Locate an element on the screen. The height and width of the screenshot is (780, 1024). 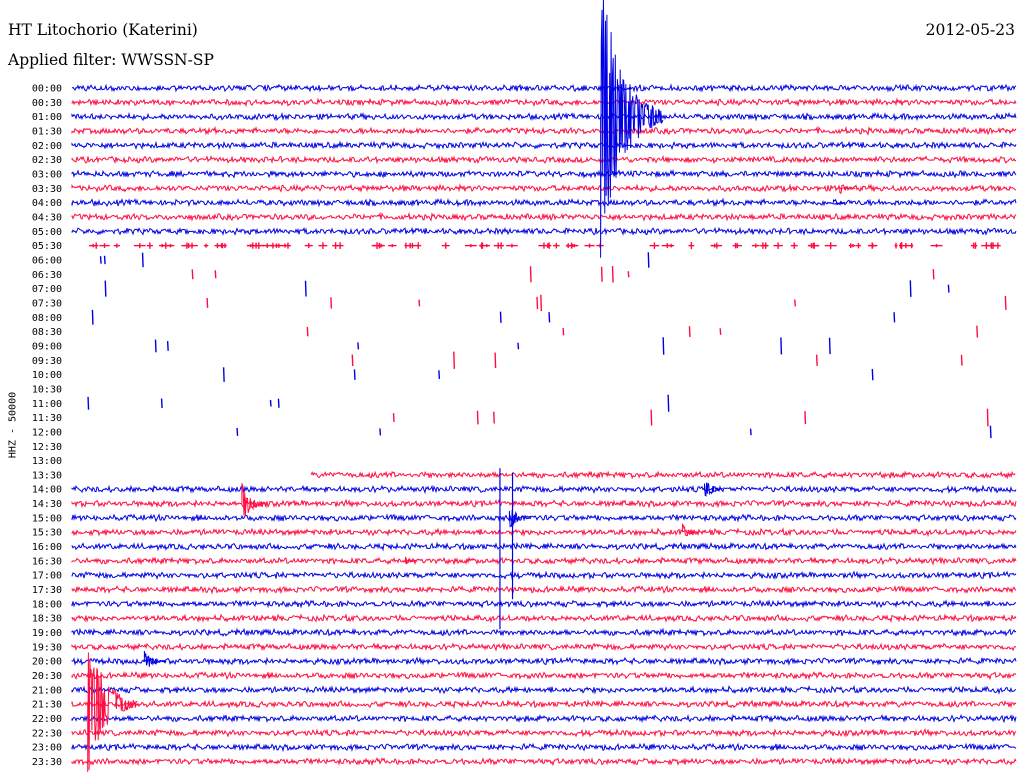
row-time-label: 08:00 is located at coordinates (47, 318).